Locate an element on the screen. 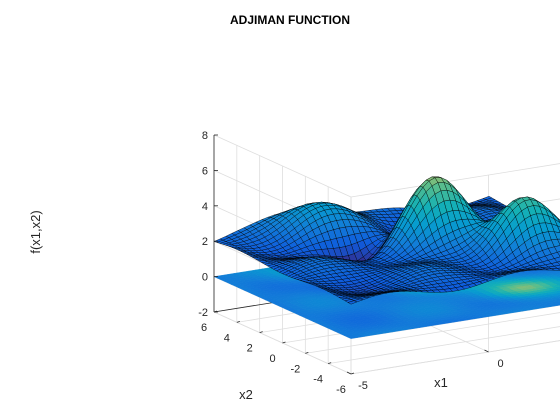 This screenshot has height=420, width=560. x2-tick-label: 2 is located at coordinates (250, 349).